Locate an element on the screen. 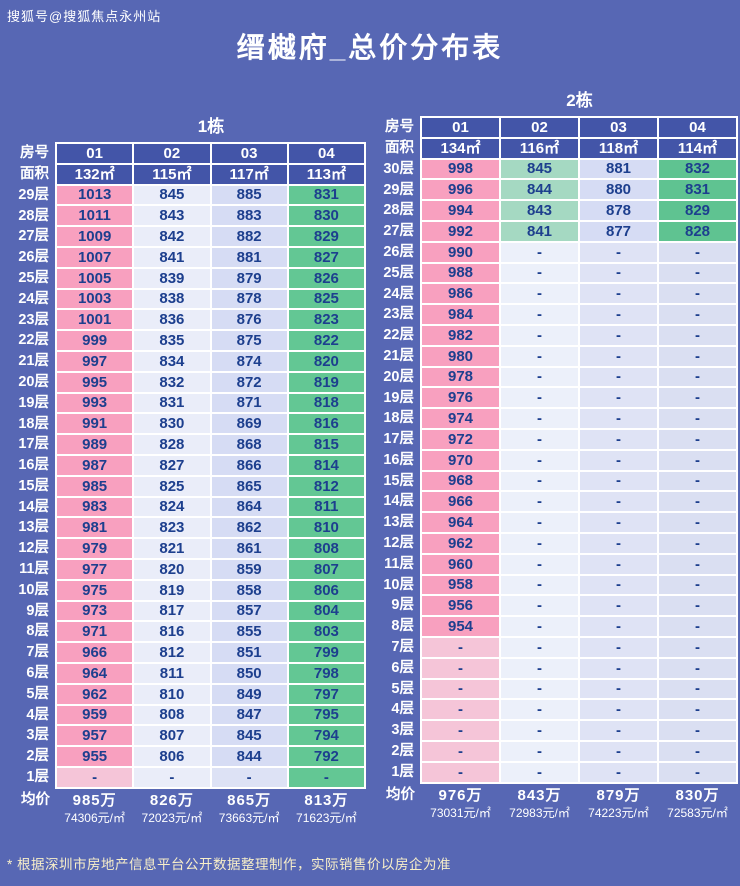  floor-label: 16层 is located at coordinates (398, 459).